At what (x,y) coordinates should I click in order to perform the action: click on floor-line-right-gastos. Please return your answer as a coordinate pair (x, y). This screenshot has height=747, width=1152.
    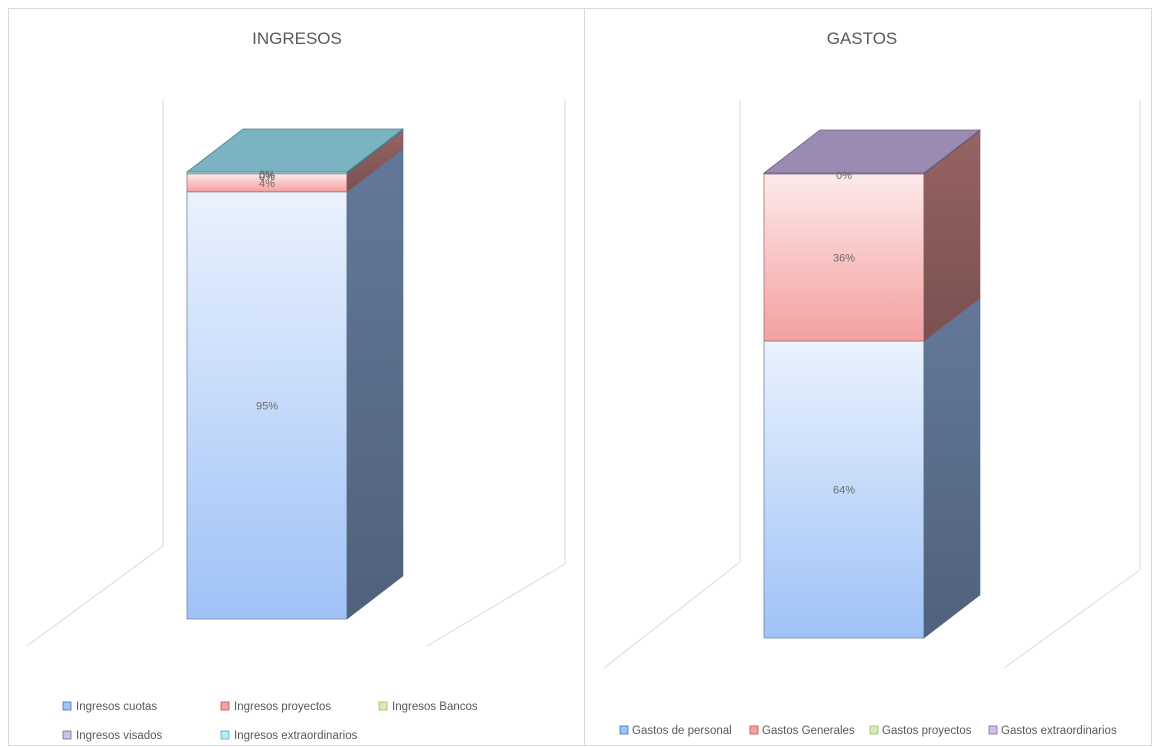
    Looking at the image, I should click on (1072, 619).